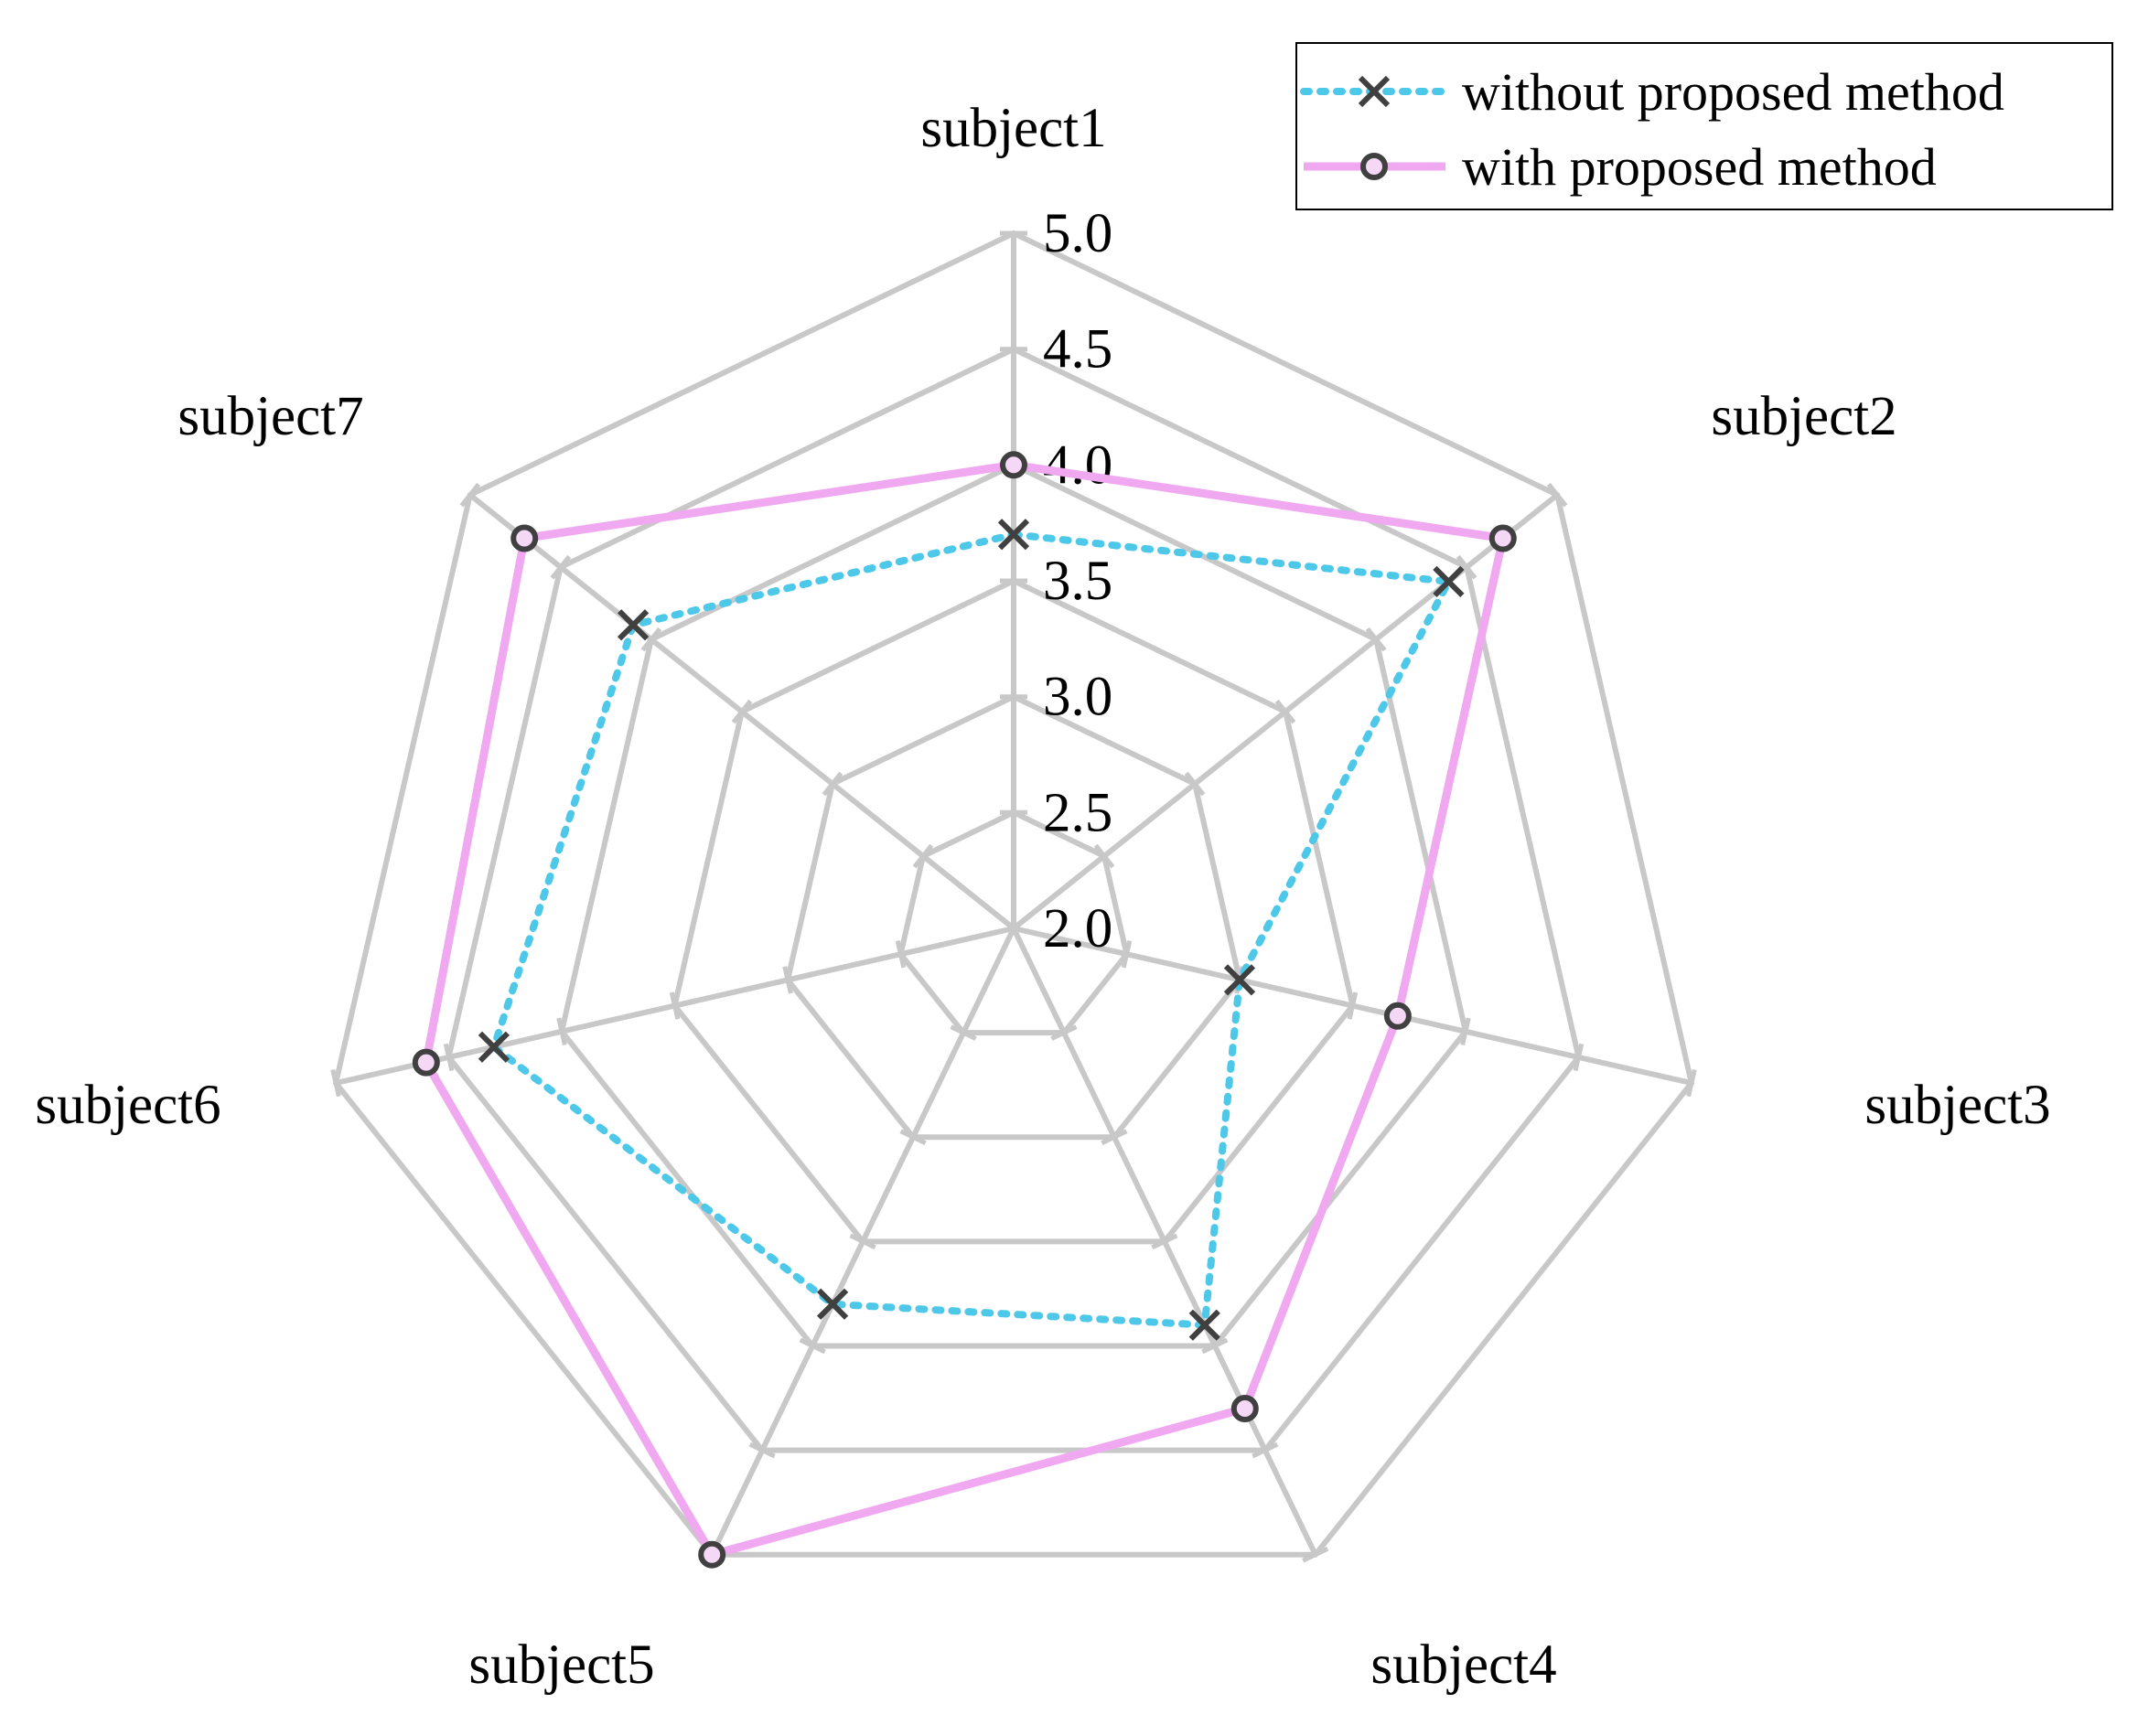 The width and height of the screenshot is (2138, 1736). Describe the element at coordinates (270, 416) in the screenshot. I see `category-label-subject7: subject7` at that location.